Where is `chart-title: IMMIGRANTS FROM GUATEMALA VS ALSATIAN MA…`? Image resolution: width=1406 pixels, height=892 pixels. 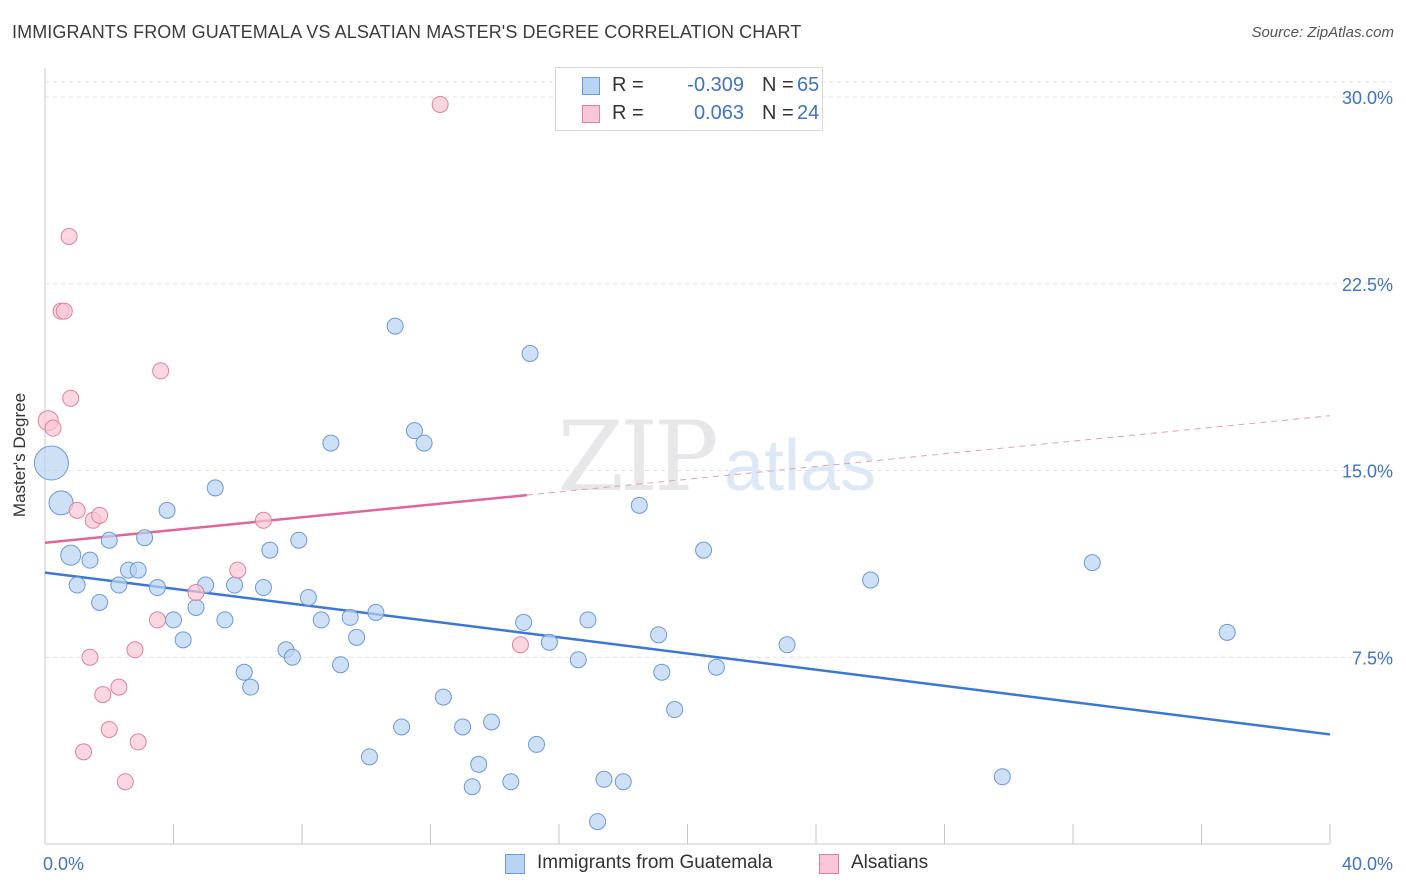 chart-title: IMMIGRANTS FROM GUATEMALA VS ALSATIAN MA… is located at coordinates (407, 32).